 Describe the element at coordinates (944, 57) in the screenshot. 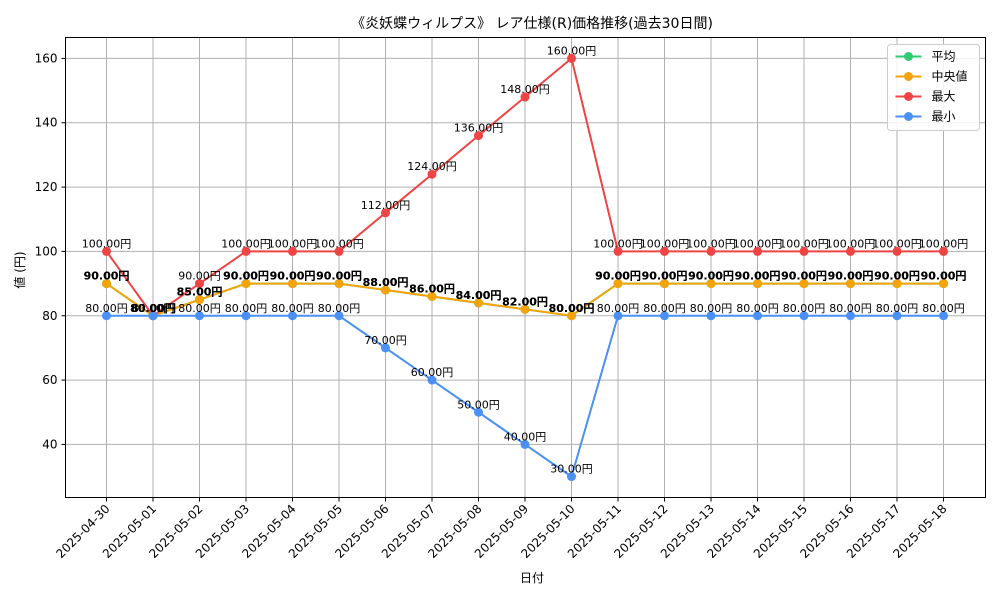

I see `legend-entry-label: 平均` at that location.